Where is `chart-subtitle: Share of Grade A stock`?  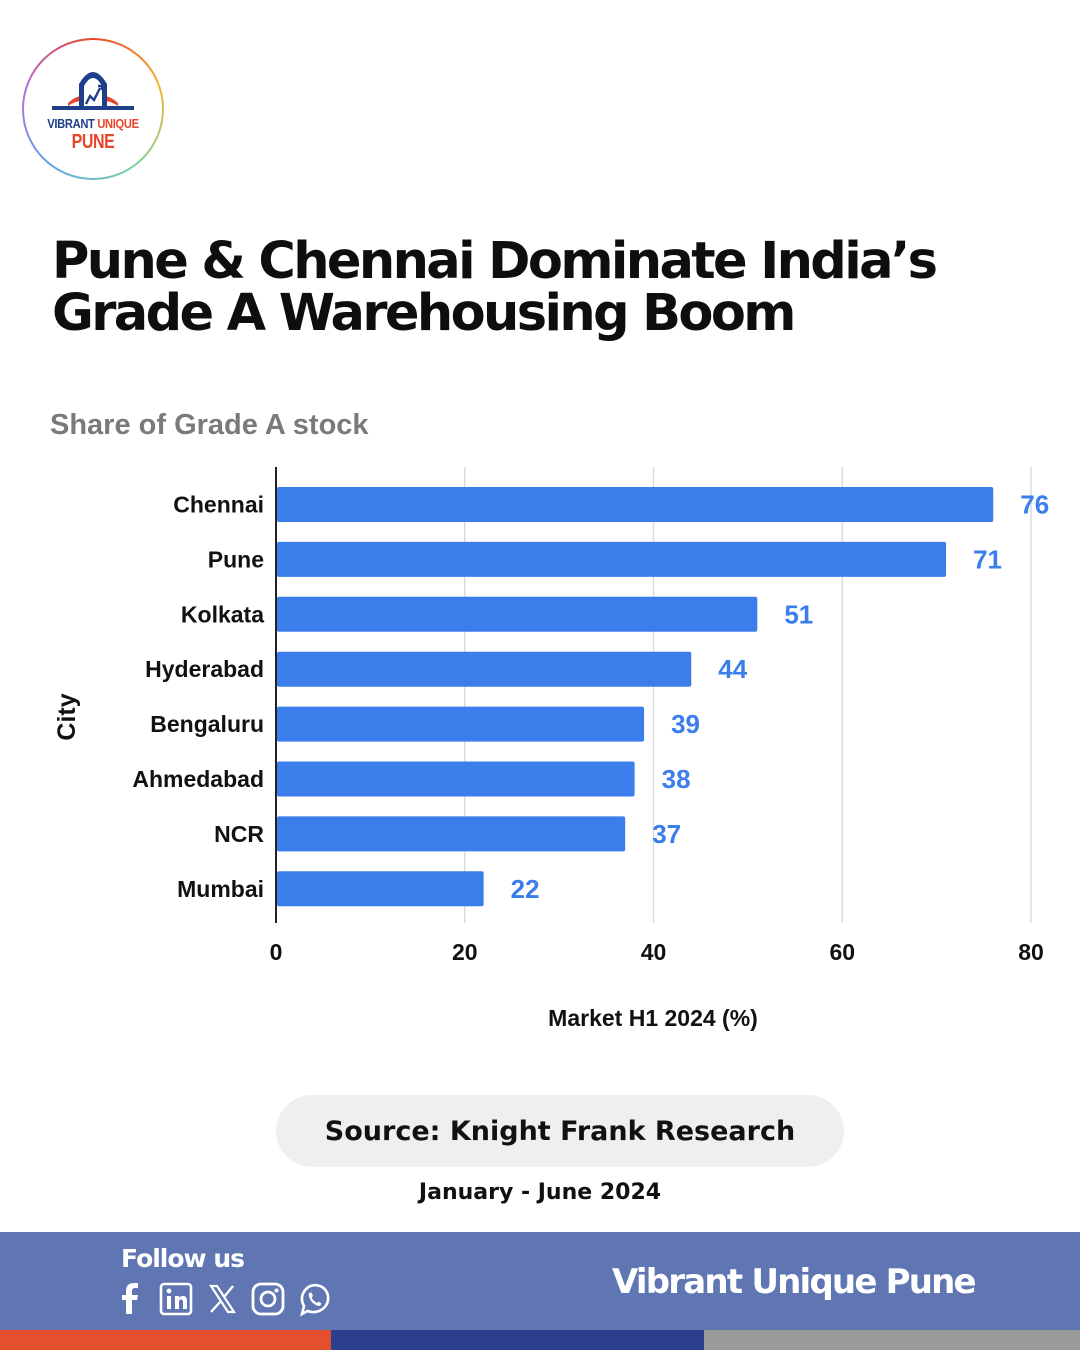
chart-subtitle: Share of Grade A stock is located at coordinates (209, 425).